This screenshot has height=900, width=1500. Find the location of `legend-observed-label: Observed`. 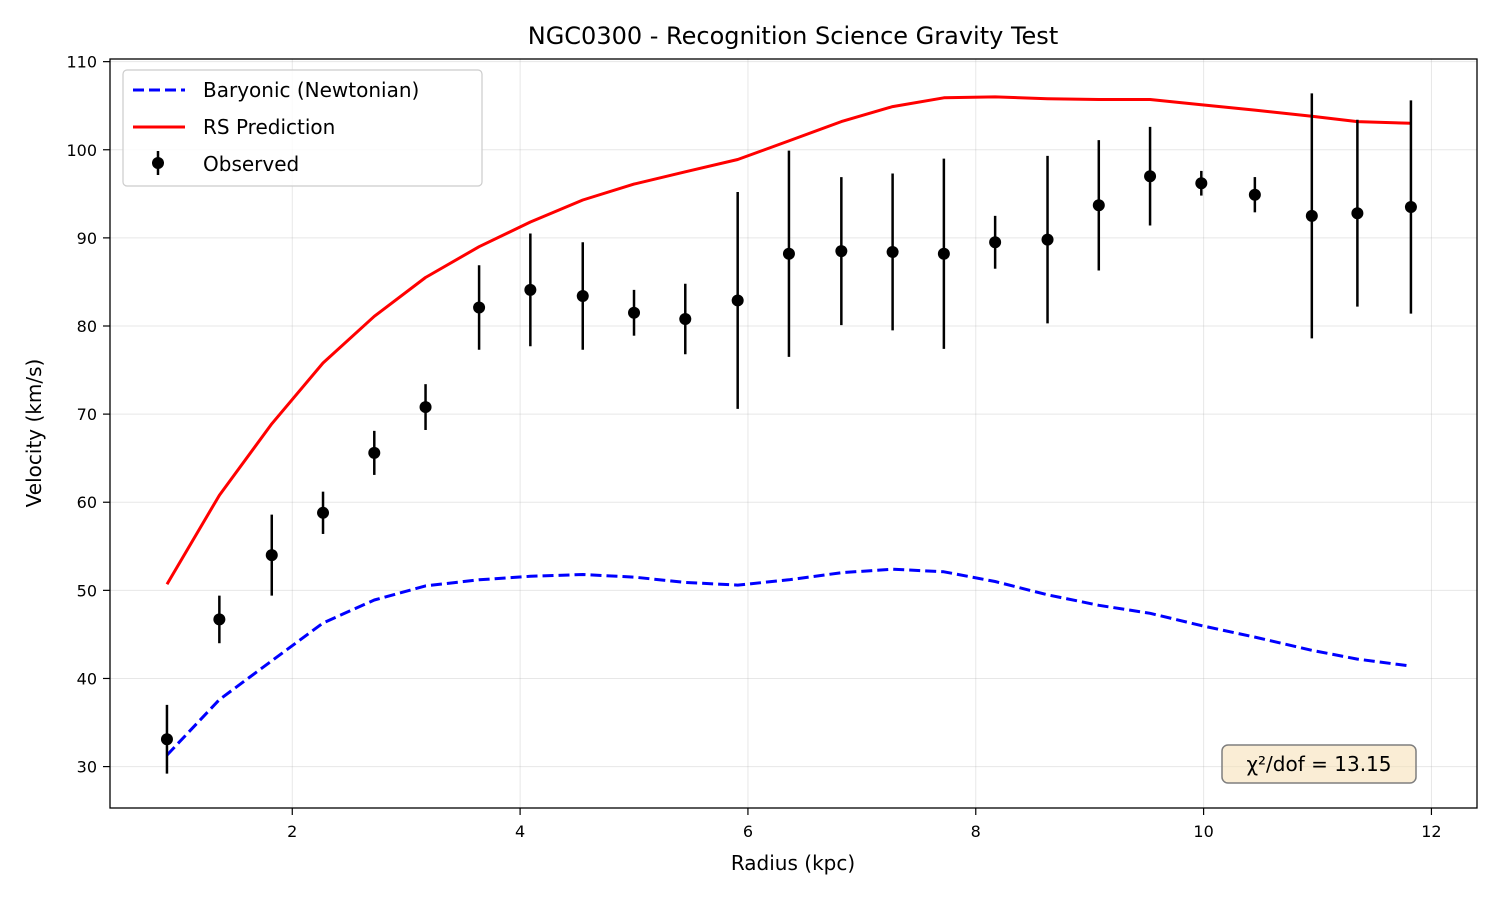

legend-observed-label: Observed is located at coordinates (251, 164).